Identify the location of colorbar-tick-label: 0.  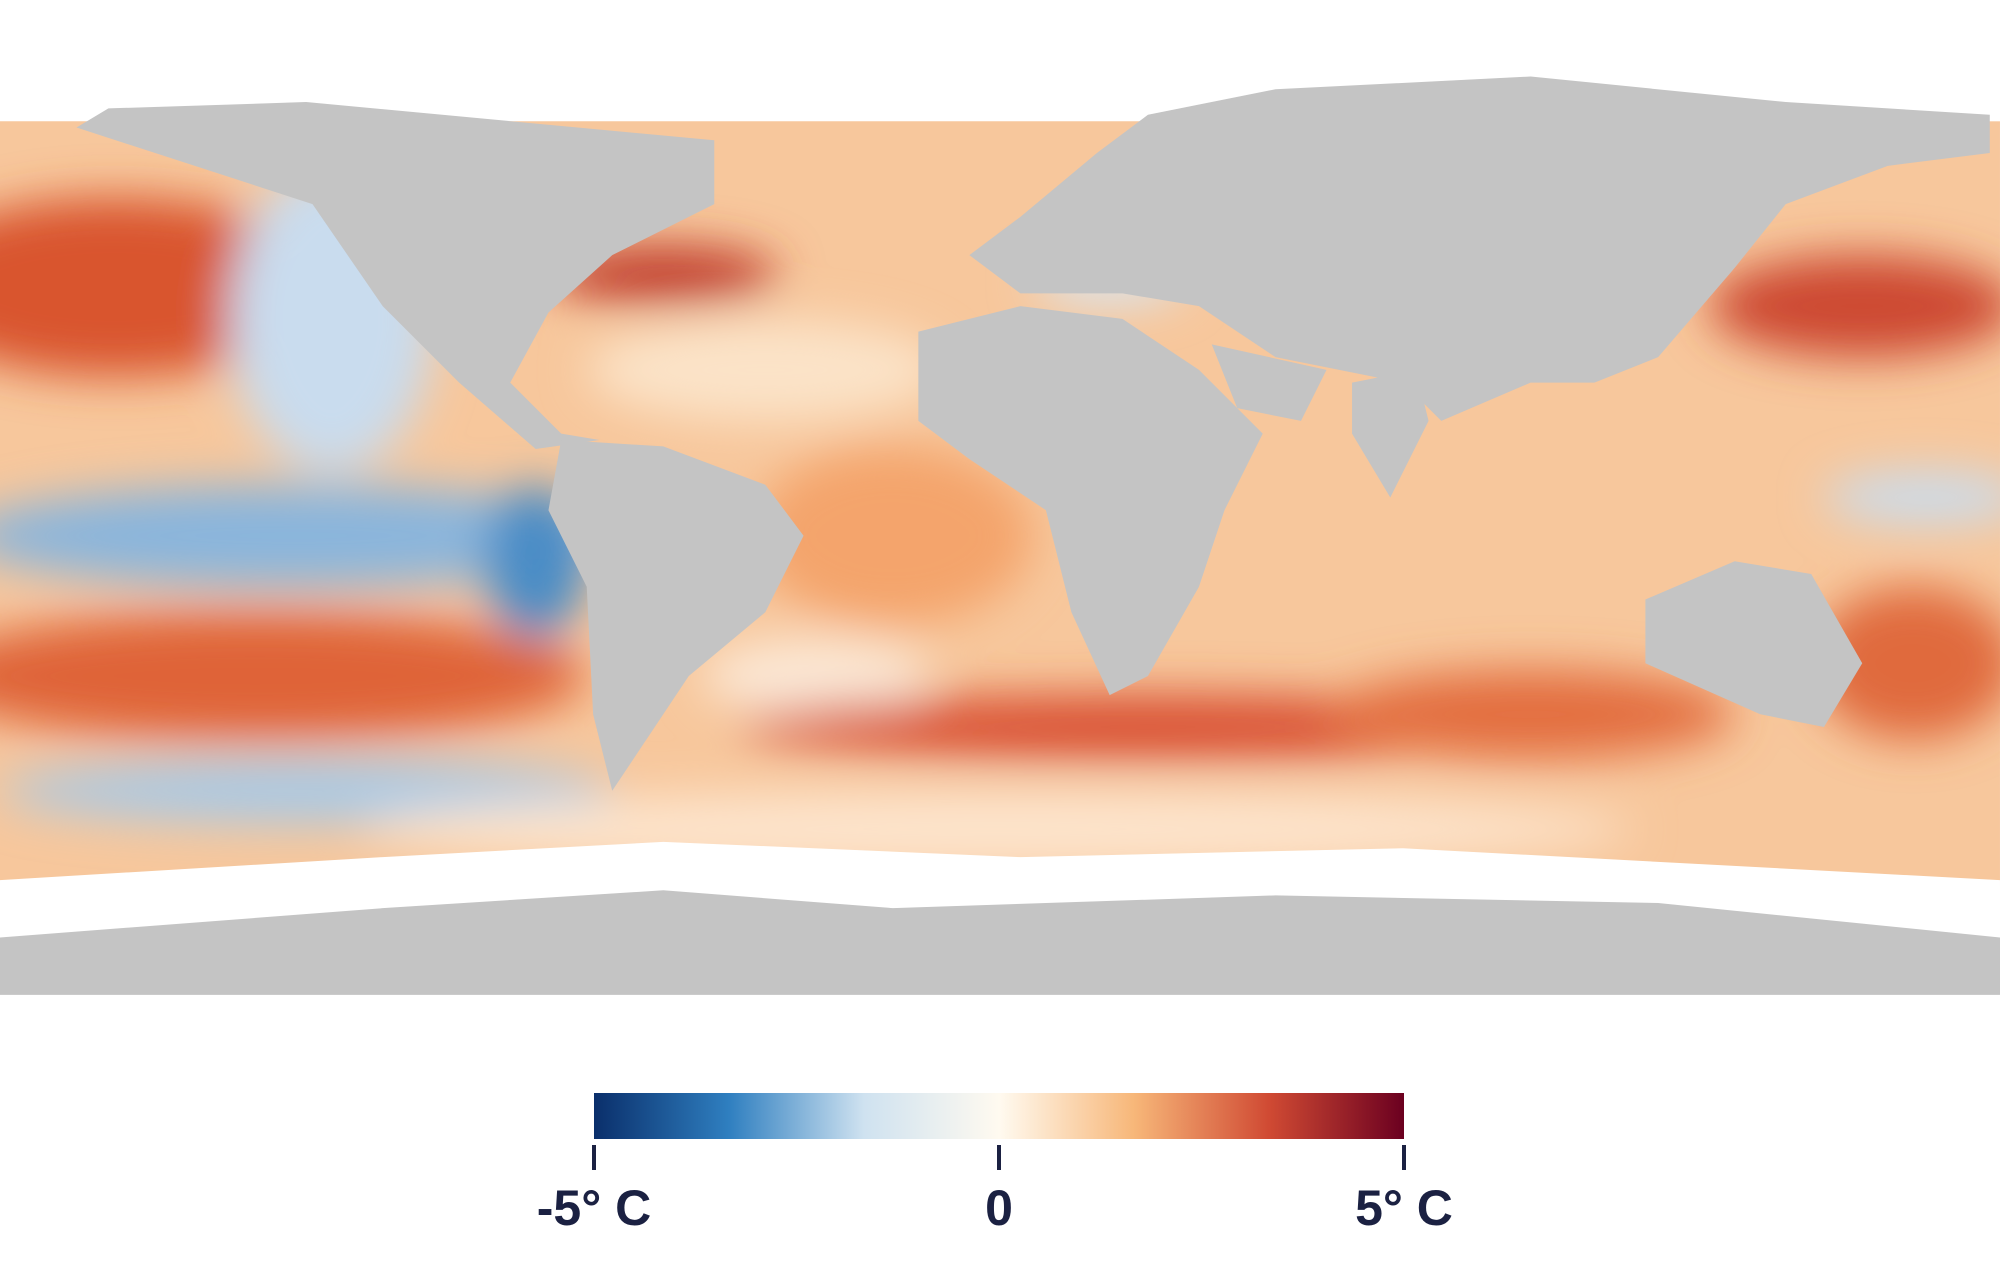
(999, 1208).